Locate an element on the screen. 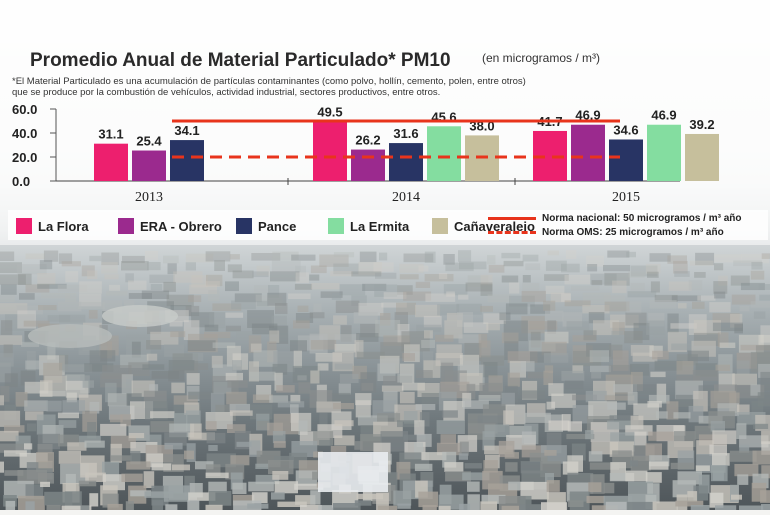  y-tick-label: 40.0 is located at coordinates (24, 133).